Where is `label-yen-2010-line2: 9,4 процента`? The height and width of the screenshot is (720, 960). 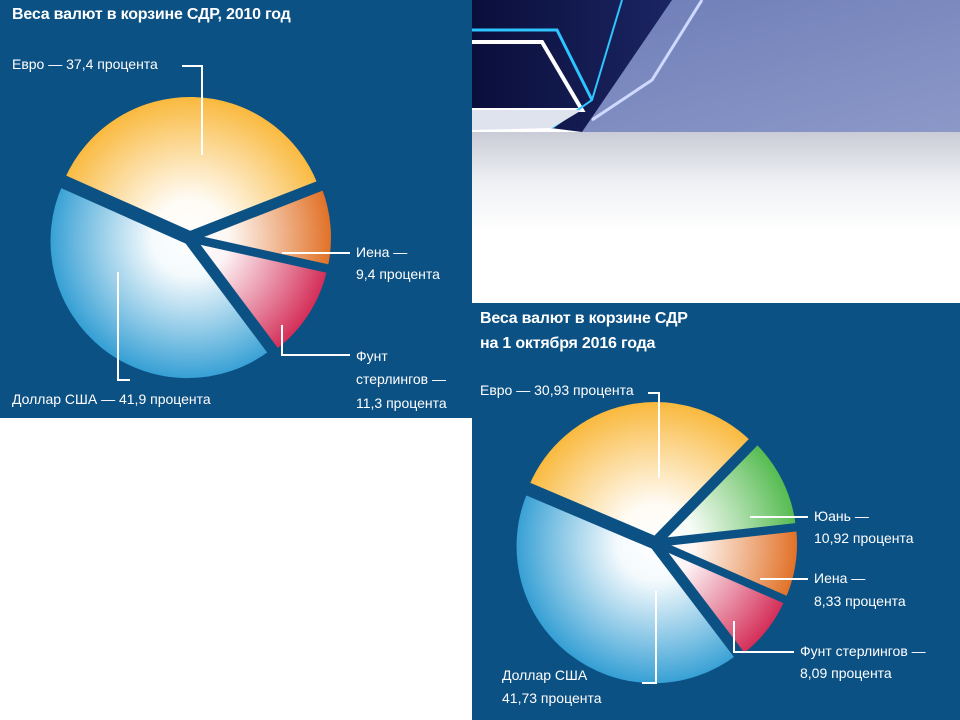 label-yen-2010-line2: 9,4 процента is located at coordinates (398, 274).